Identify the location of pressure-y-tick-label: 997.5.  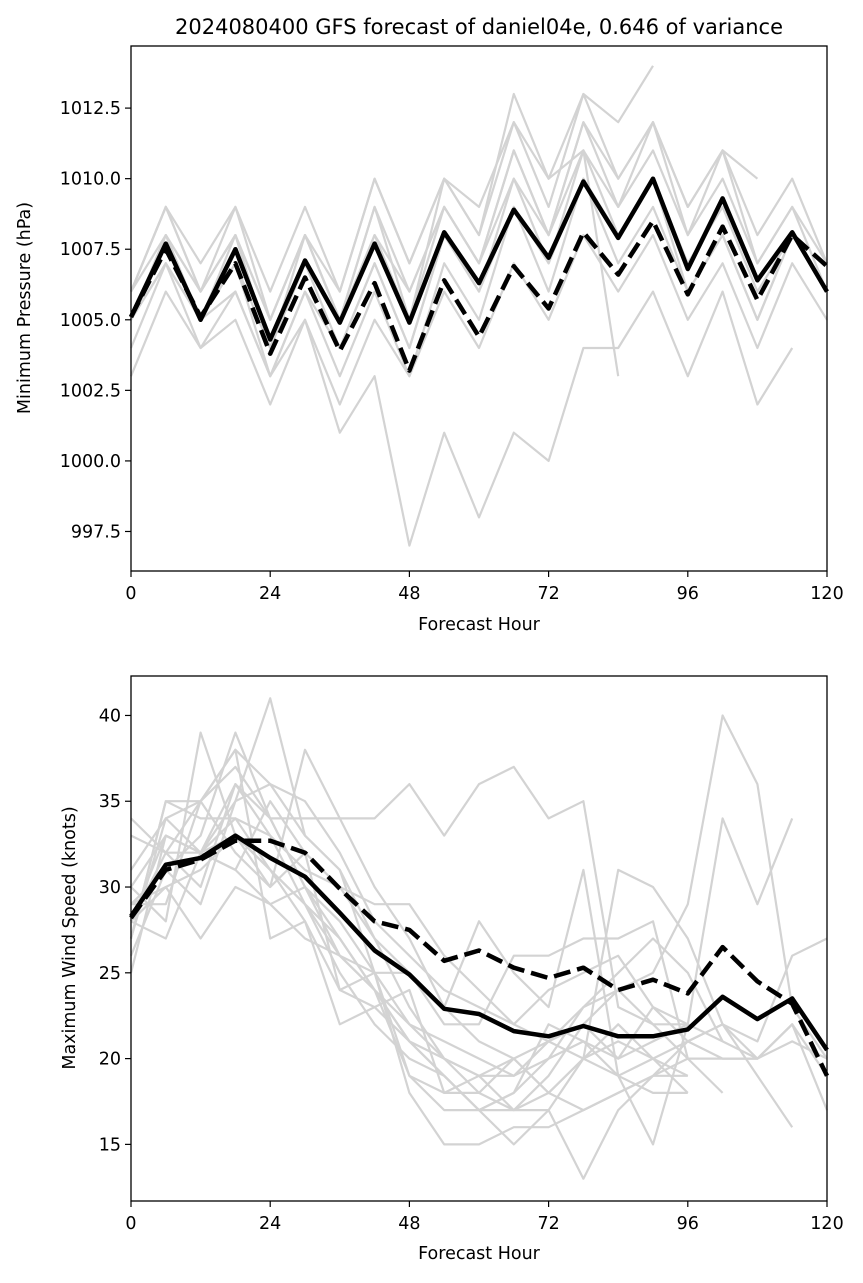
(96, 532).